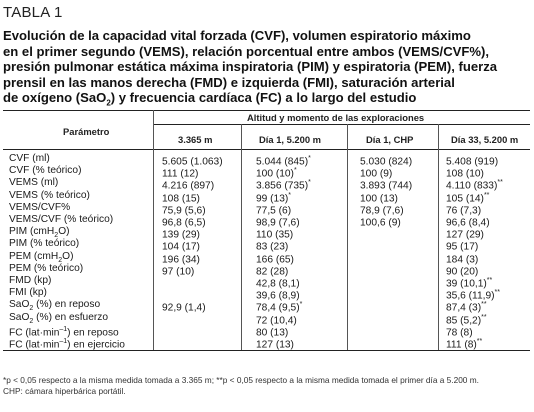  I want to click on value-cell: 104 (17), so click(181, 246).